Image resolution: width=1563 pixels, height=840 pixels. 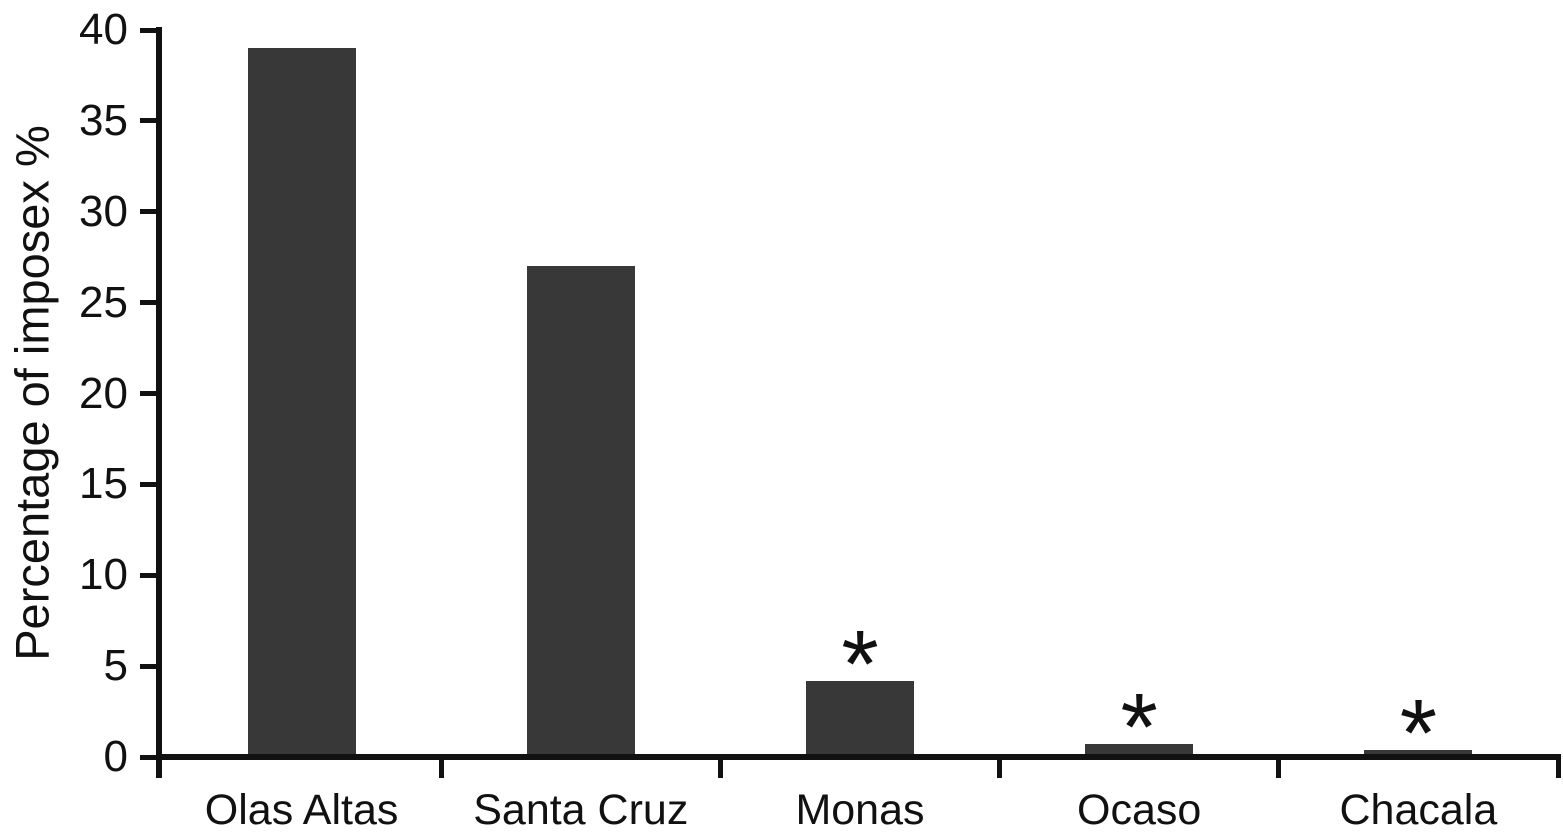 I want to click on bar-olas-altas, so click(x=301, y=402).